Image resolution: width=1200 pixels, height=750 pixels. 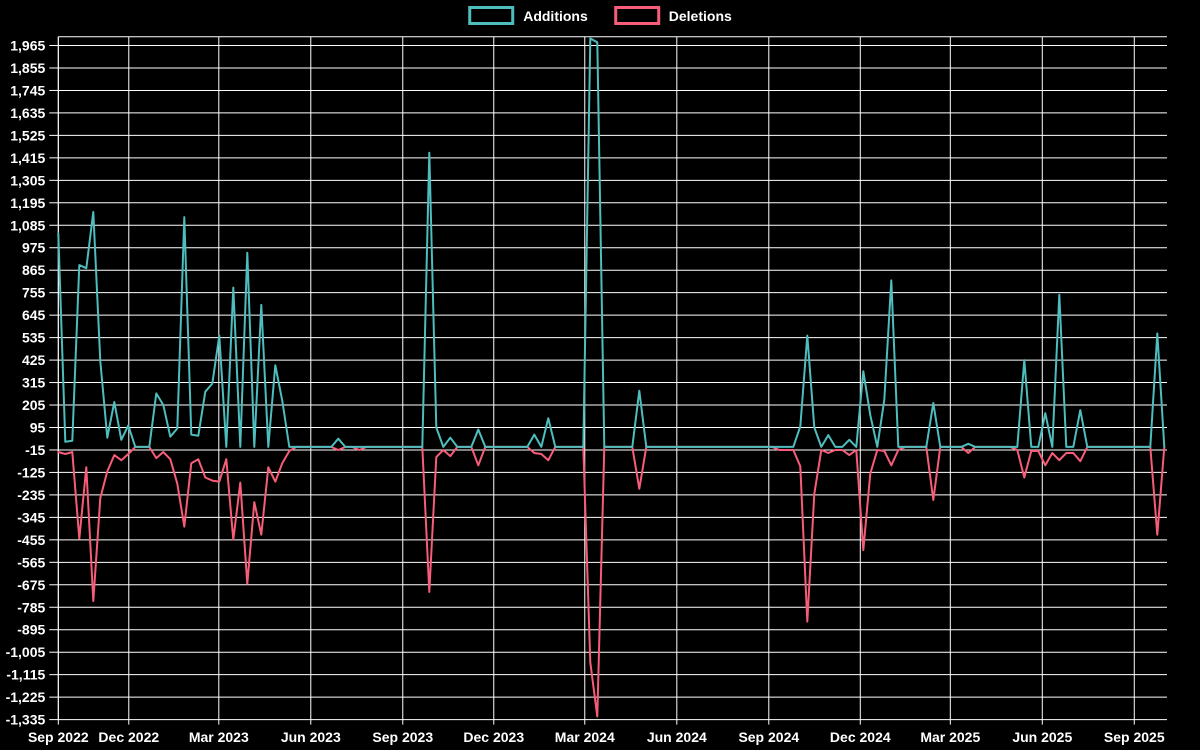 I want to click on x-tick-label: Dec 2024, so click(x=860, y=737).